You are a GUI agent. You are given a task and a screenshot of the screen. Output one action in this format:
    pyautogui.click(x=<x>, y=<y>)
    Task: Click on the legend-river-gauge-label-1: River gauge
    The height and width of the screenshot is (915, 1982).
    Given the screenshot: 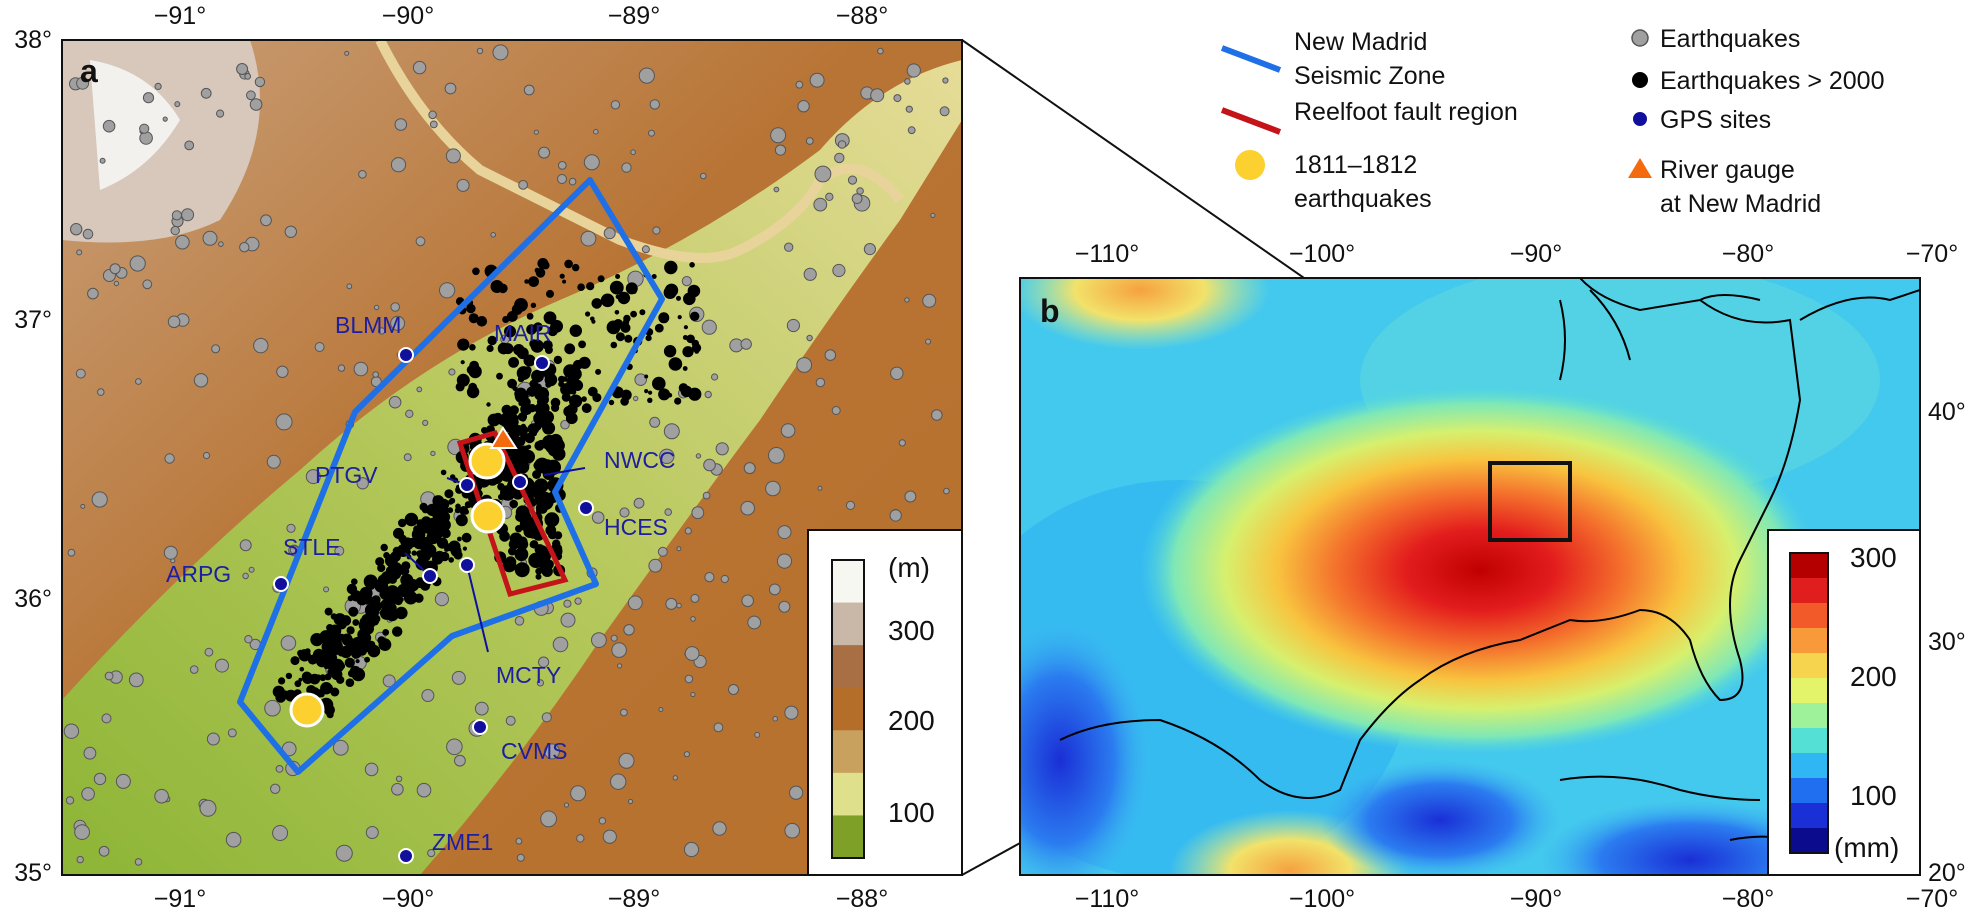 What is the action you would take?
    pyautogui.click(x=1727, y=170)
    